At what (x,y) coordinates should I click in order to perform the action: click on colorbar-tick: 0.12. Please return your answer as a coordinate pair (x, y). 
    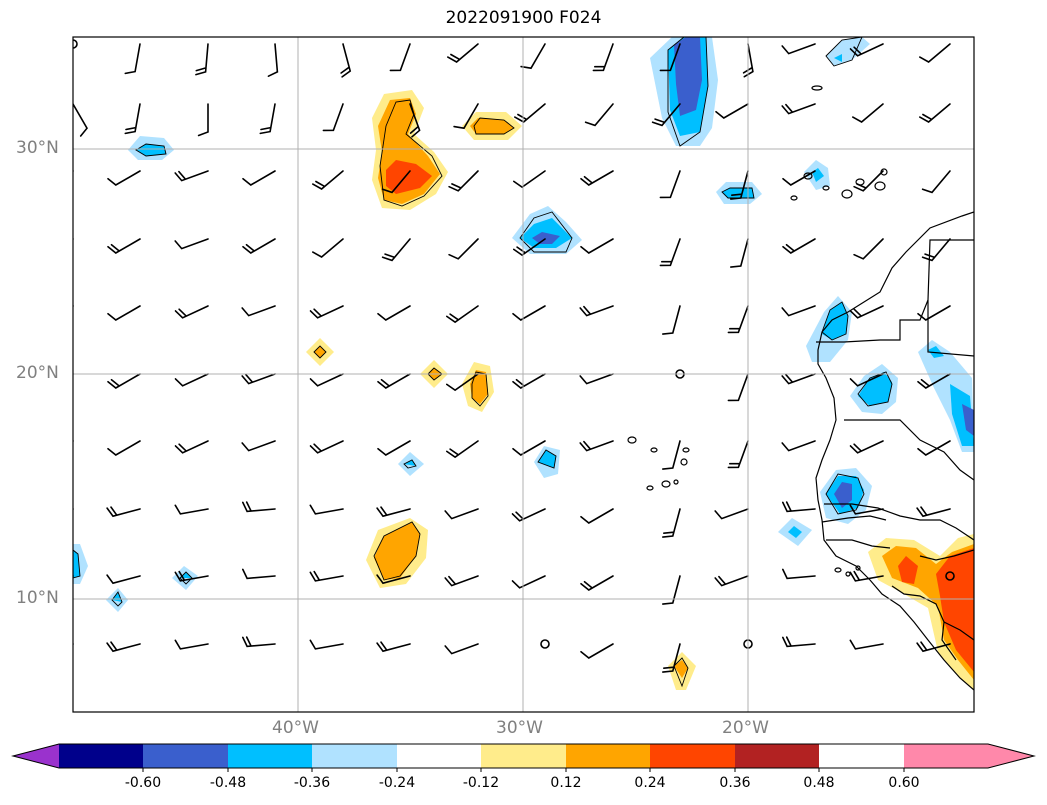
    Looking at the image, I should click on (566, 783).